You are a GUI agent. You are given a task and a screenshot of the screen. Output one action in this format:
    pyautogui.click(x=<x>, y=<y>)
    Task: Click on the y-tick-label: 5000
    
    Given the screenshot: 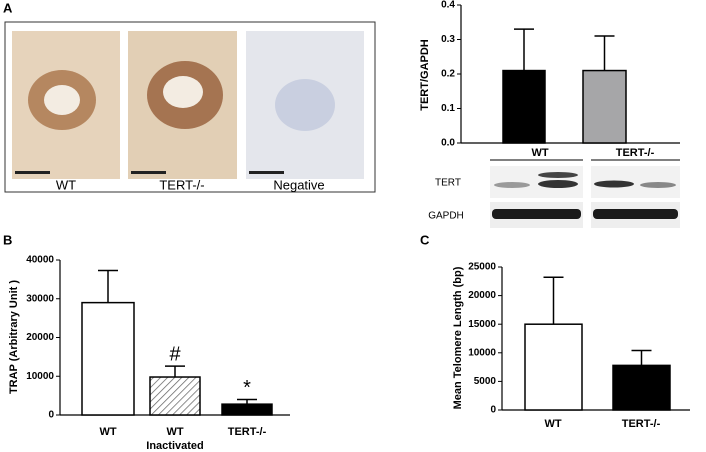 What is the action you would take?
    pyautogui.click(x=485, y=381)
    